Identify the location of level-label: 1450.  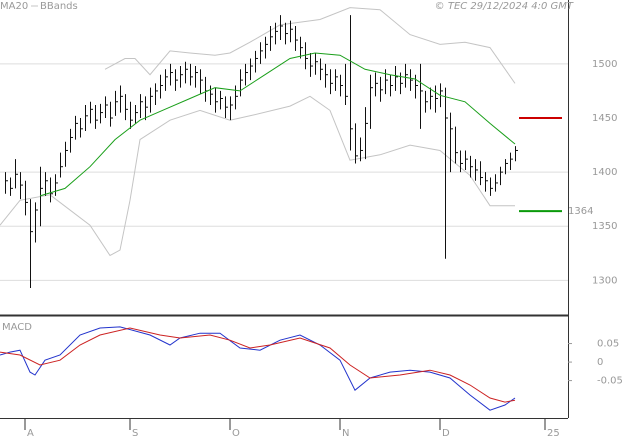
(604, 118).